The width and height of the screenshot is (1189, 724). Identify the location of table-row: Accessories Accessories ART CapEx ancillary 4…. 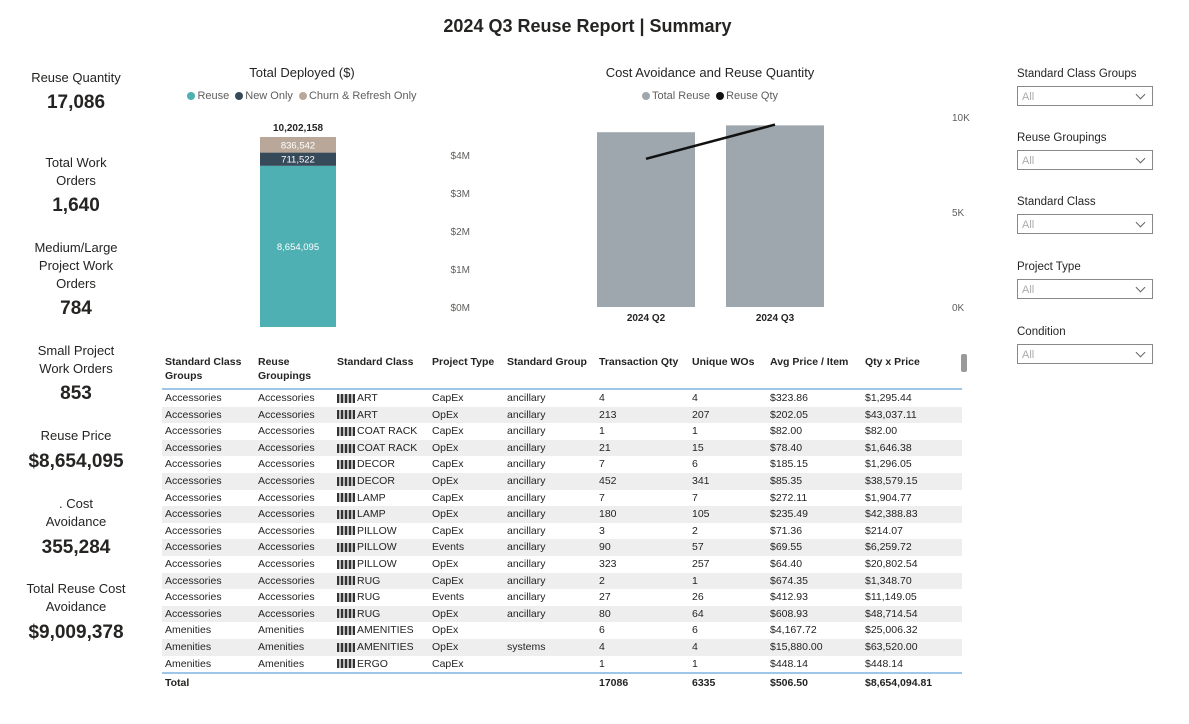
(562, 398).